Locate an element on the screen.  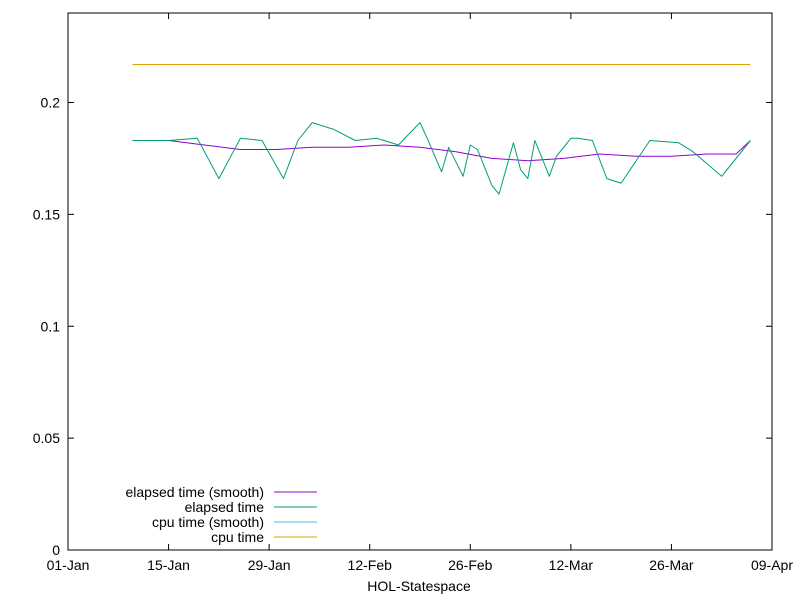
legend-label: cpu time (smooth) is located at coordinates (208, 522).